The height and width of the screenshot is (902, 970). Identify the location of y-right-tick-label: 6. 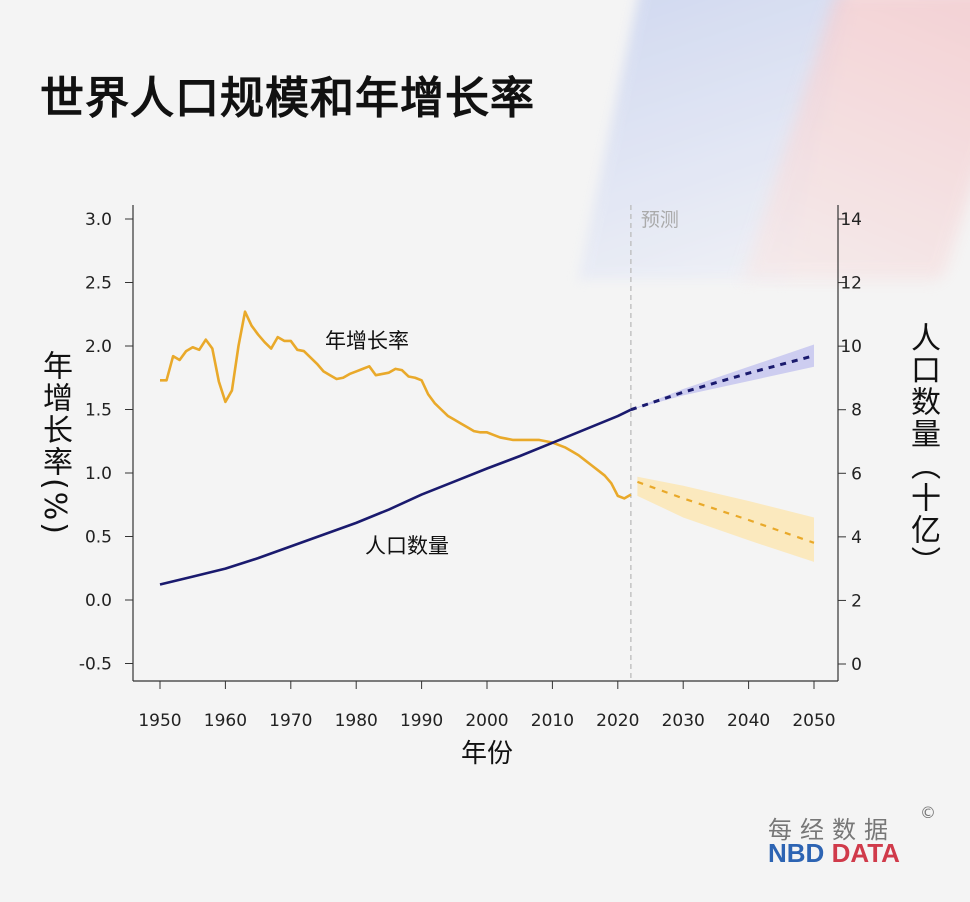
(856, 474).